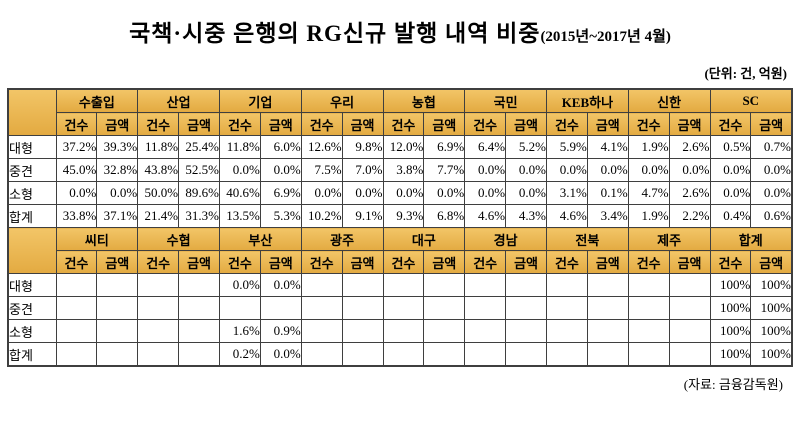 This screenshot has height=435, width=800. I want to click on value-cell: 37.2%, so click(76, 147).